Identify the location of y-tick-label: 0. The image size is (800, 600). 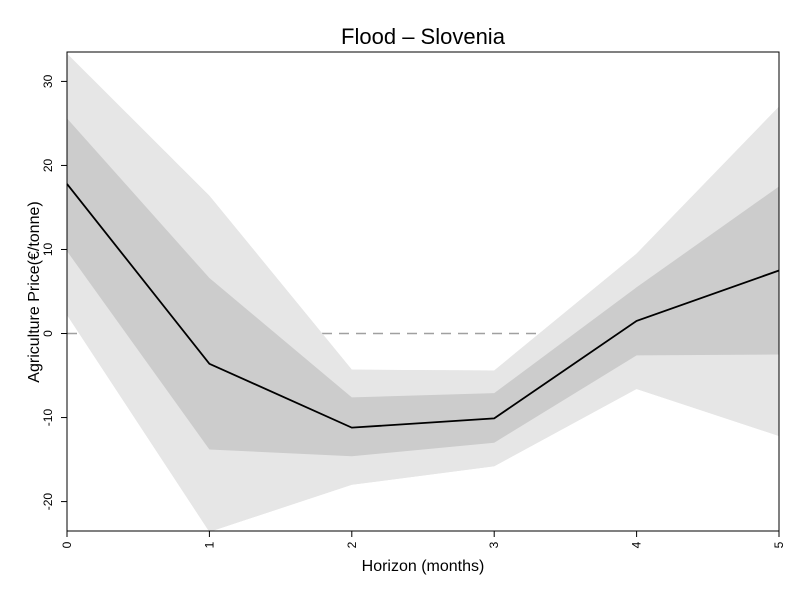
(48, 333).